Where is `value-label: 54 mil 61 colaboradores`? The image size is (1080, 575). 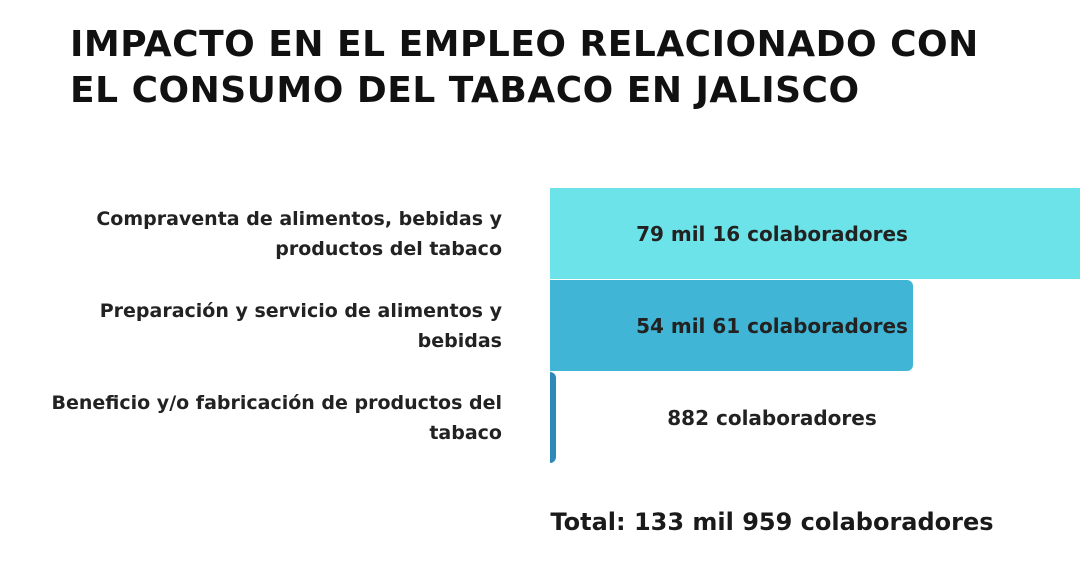 value-label: 54 mil 61 colaboradores is located at coordinates (772, 326).